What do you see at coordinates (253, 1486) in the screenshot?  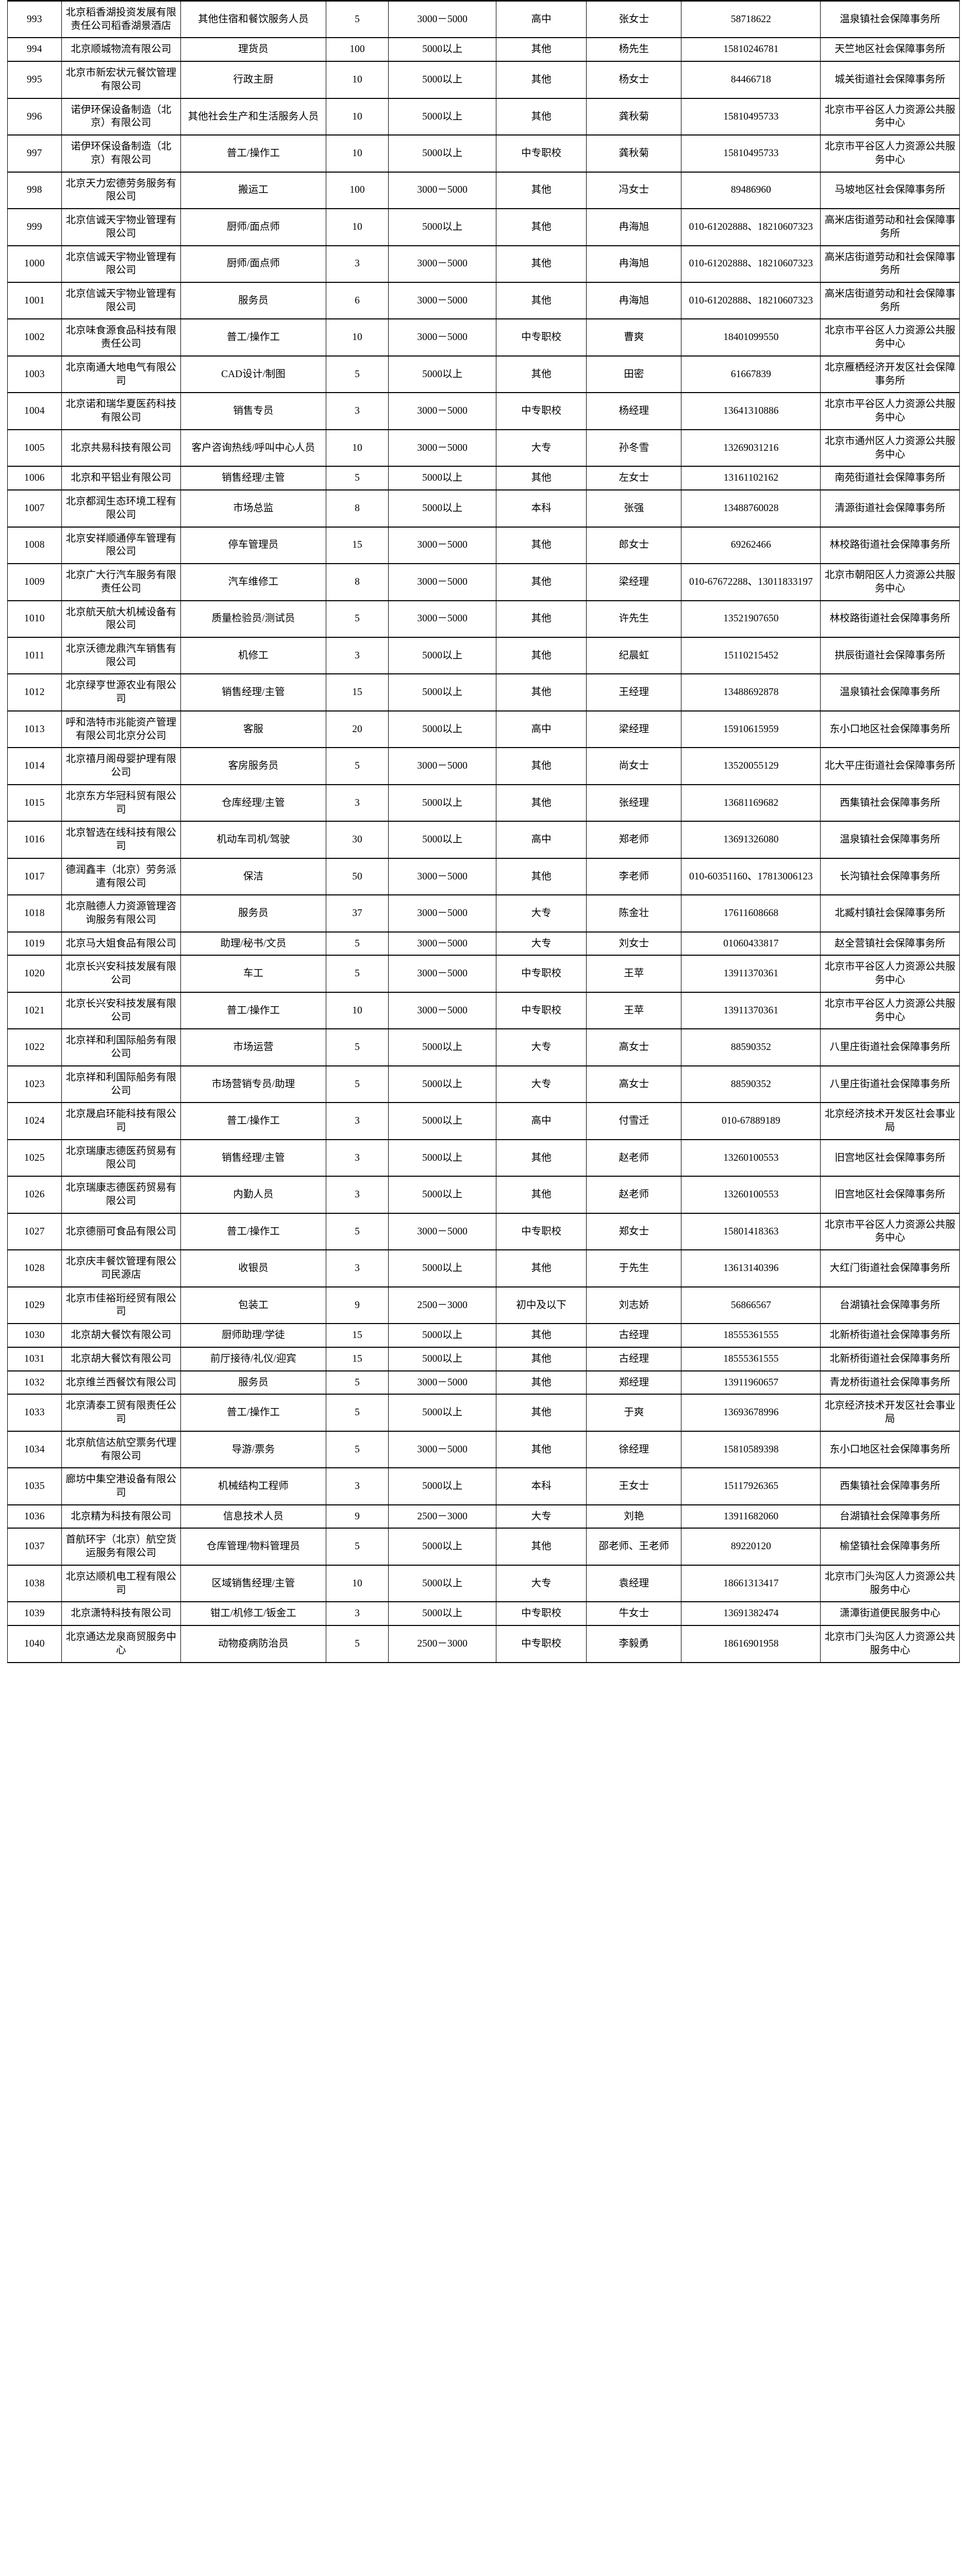 I see `row-position-name: 机械结构工程师` at bounding box center [253, 1486].